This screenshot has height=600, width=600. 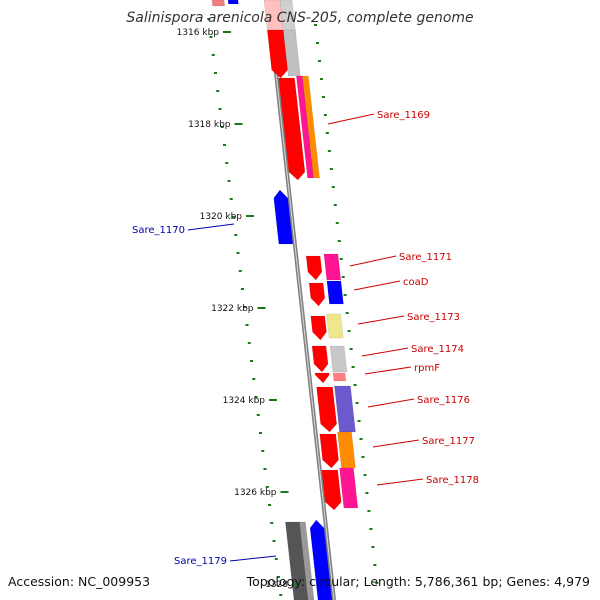 What do you see at coordinates (427, 368) in the screenshot?
I see `gene-label-rpmf: rpmF` at bounding box center [427, 368].